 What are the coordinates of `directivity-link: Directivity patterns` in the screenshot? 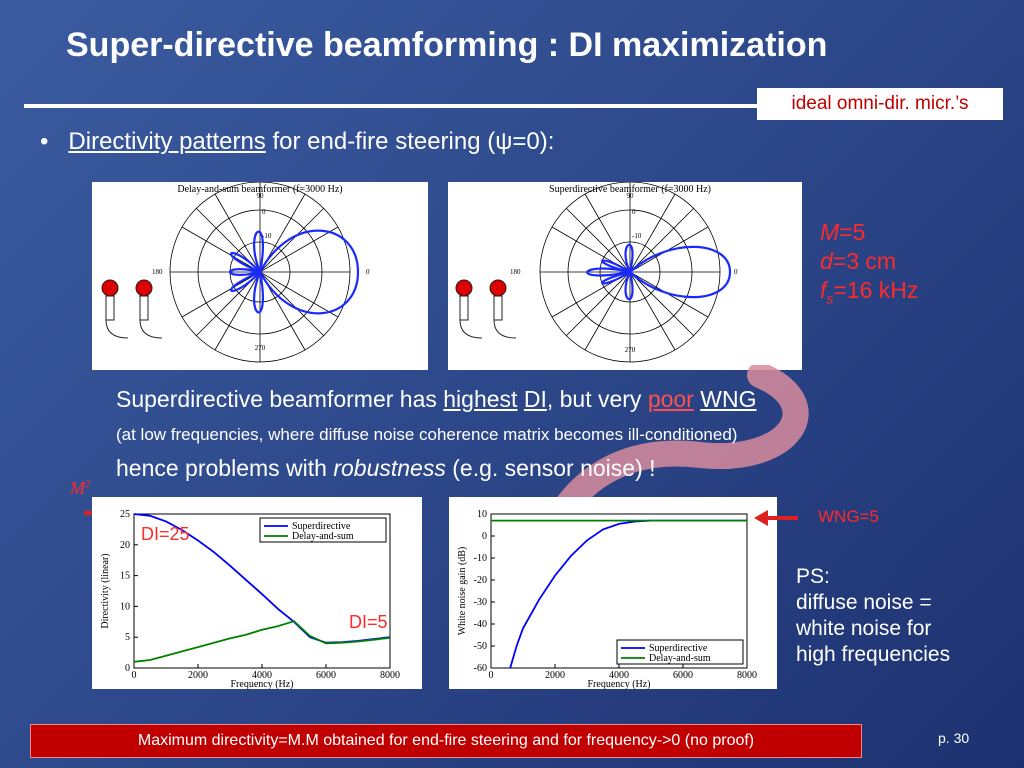 It's located at (167, 141).